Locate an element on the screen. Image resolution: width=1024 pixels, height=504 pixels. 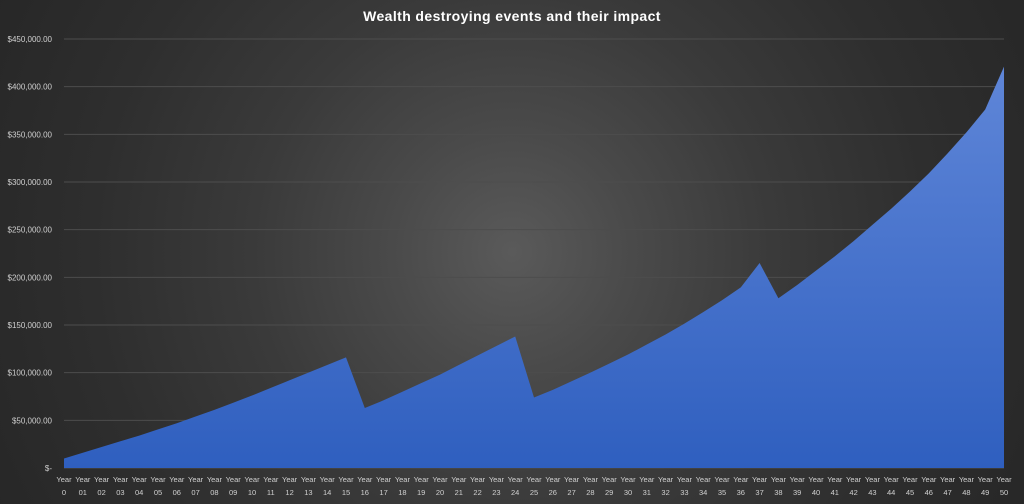
y-tick-label: $- is located at coordinates (48, 468).